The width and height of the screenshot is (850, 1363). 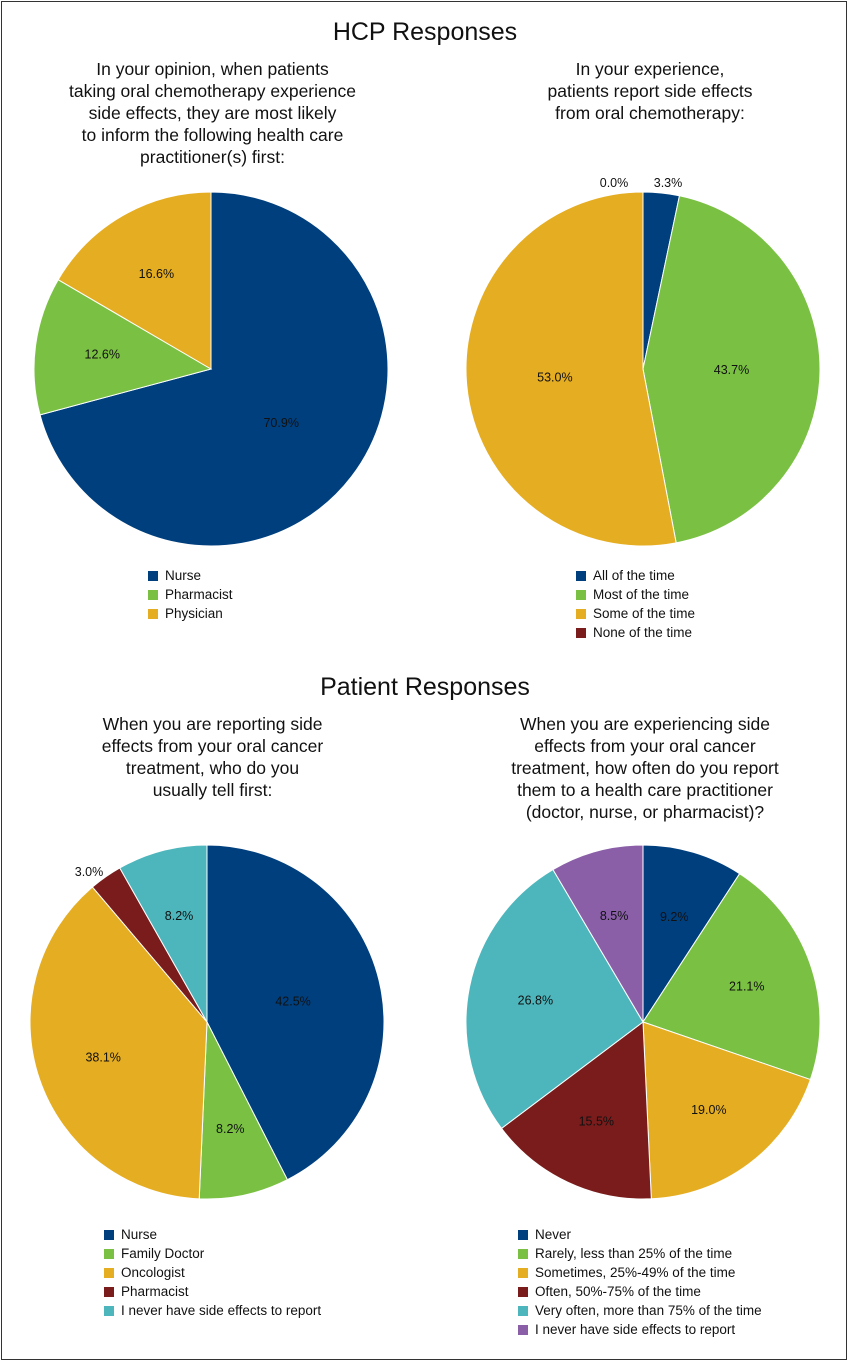 I want to click on data-label-4-4: 15.5%, so click(x=596, y=1121).